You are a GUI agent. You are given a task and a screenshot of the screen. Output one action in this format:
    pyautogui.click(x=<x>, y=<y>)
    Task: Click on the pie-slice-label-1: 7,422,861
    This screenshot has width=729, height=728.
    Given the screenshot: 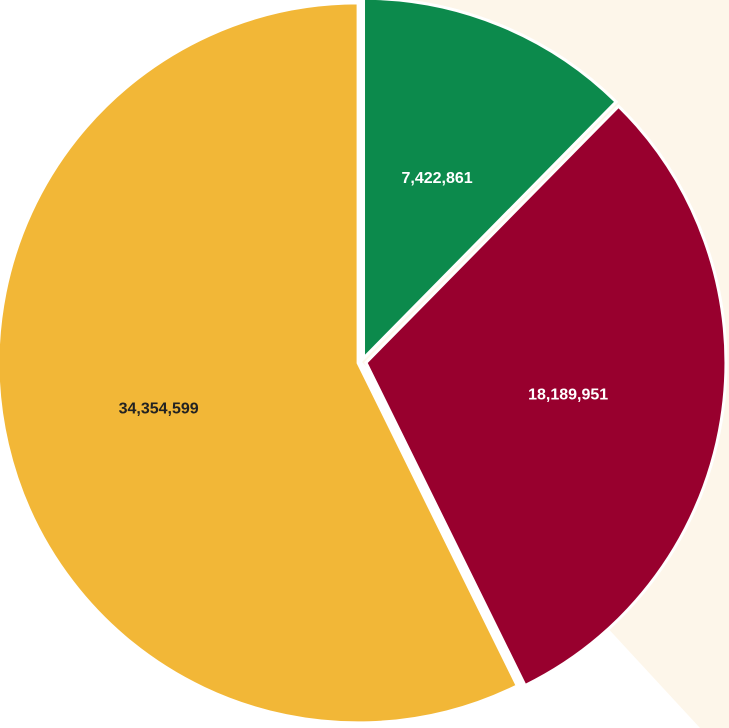 What is the action you would take?
    pyautogui.click(x=436, y=178)
    